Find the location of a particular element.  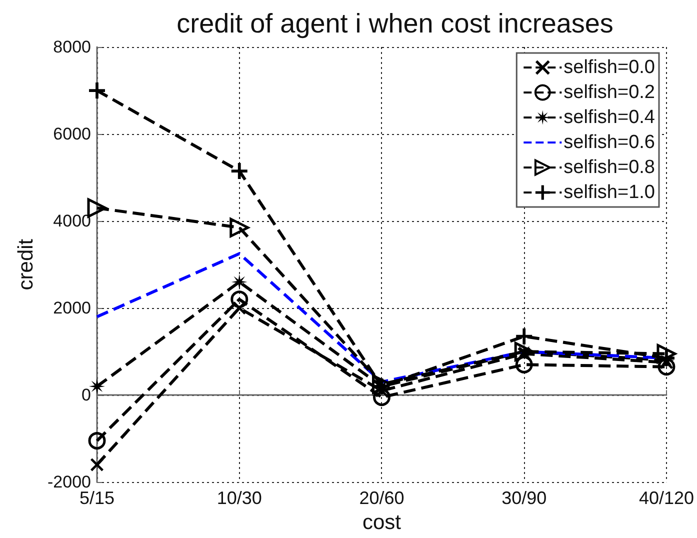

legend-label: selfish=1.0 is located at coordinates (610, 192).